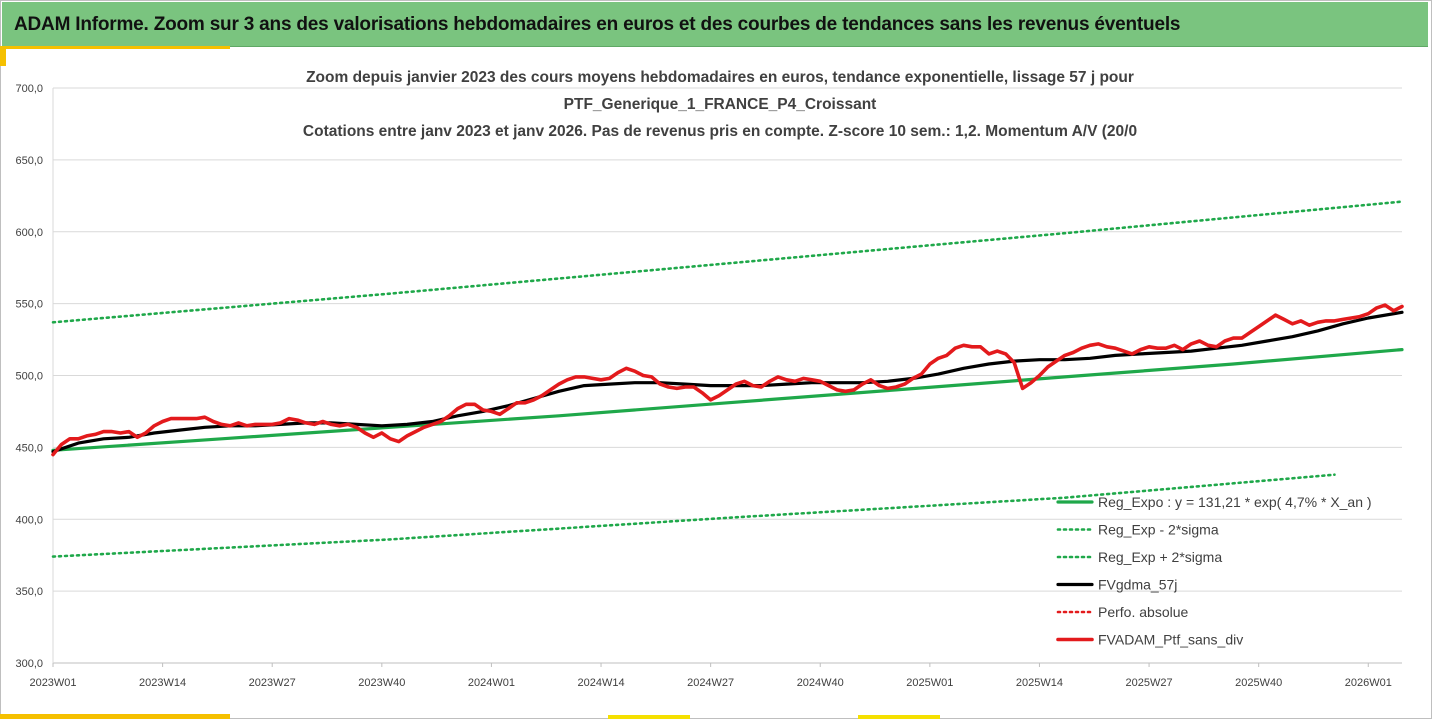  I want to click on x-tick-label: 2025W40, so click(1258, 683).